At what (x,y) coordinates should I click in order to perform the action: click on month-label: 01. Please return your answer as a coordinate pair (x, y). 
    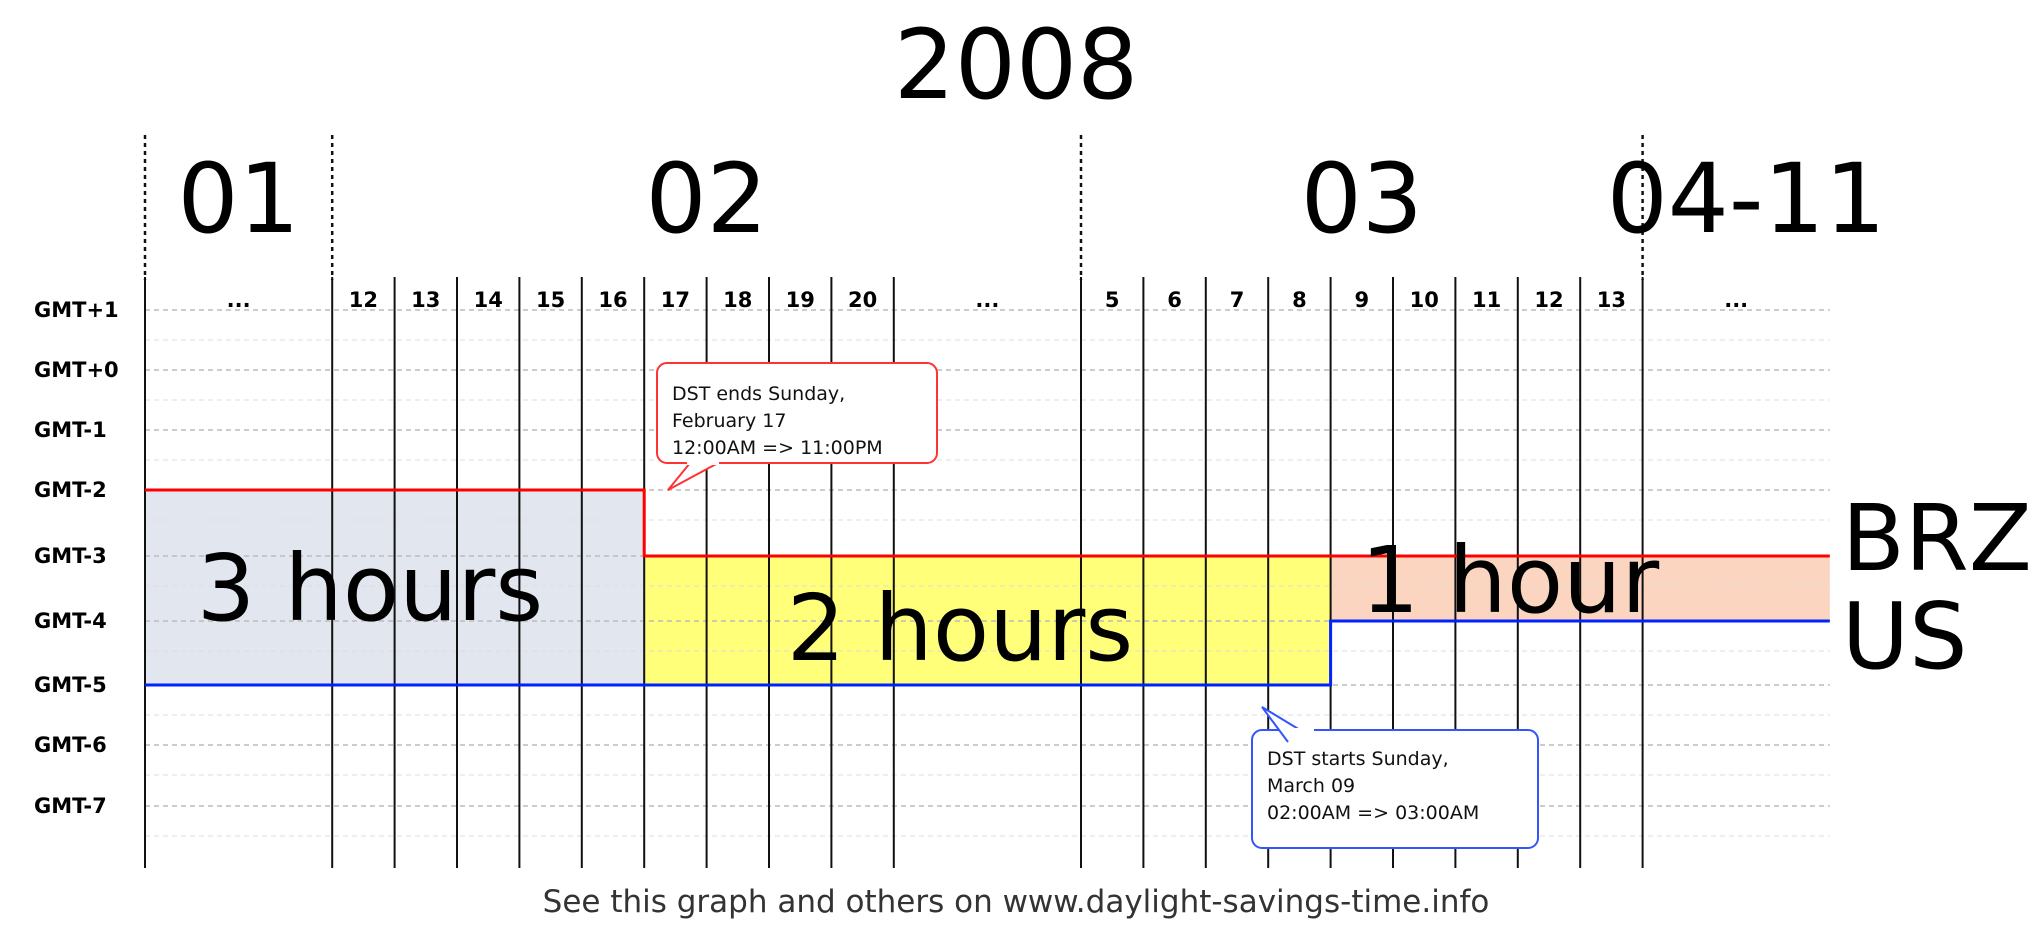
    Looking at the image, I should click on (239, 199).